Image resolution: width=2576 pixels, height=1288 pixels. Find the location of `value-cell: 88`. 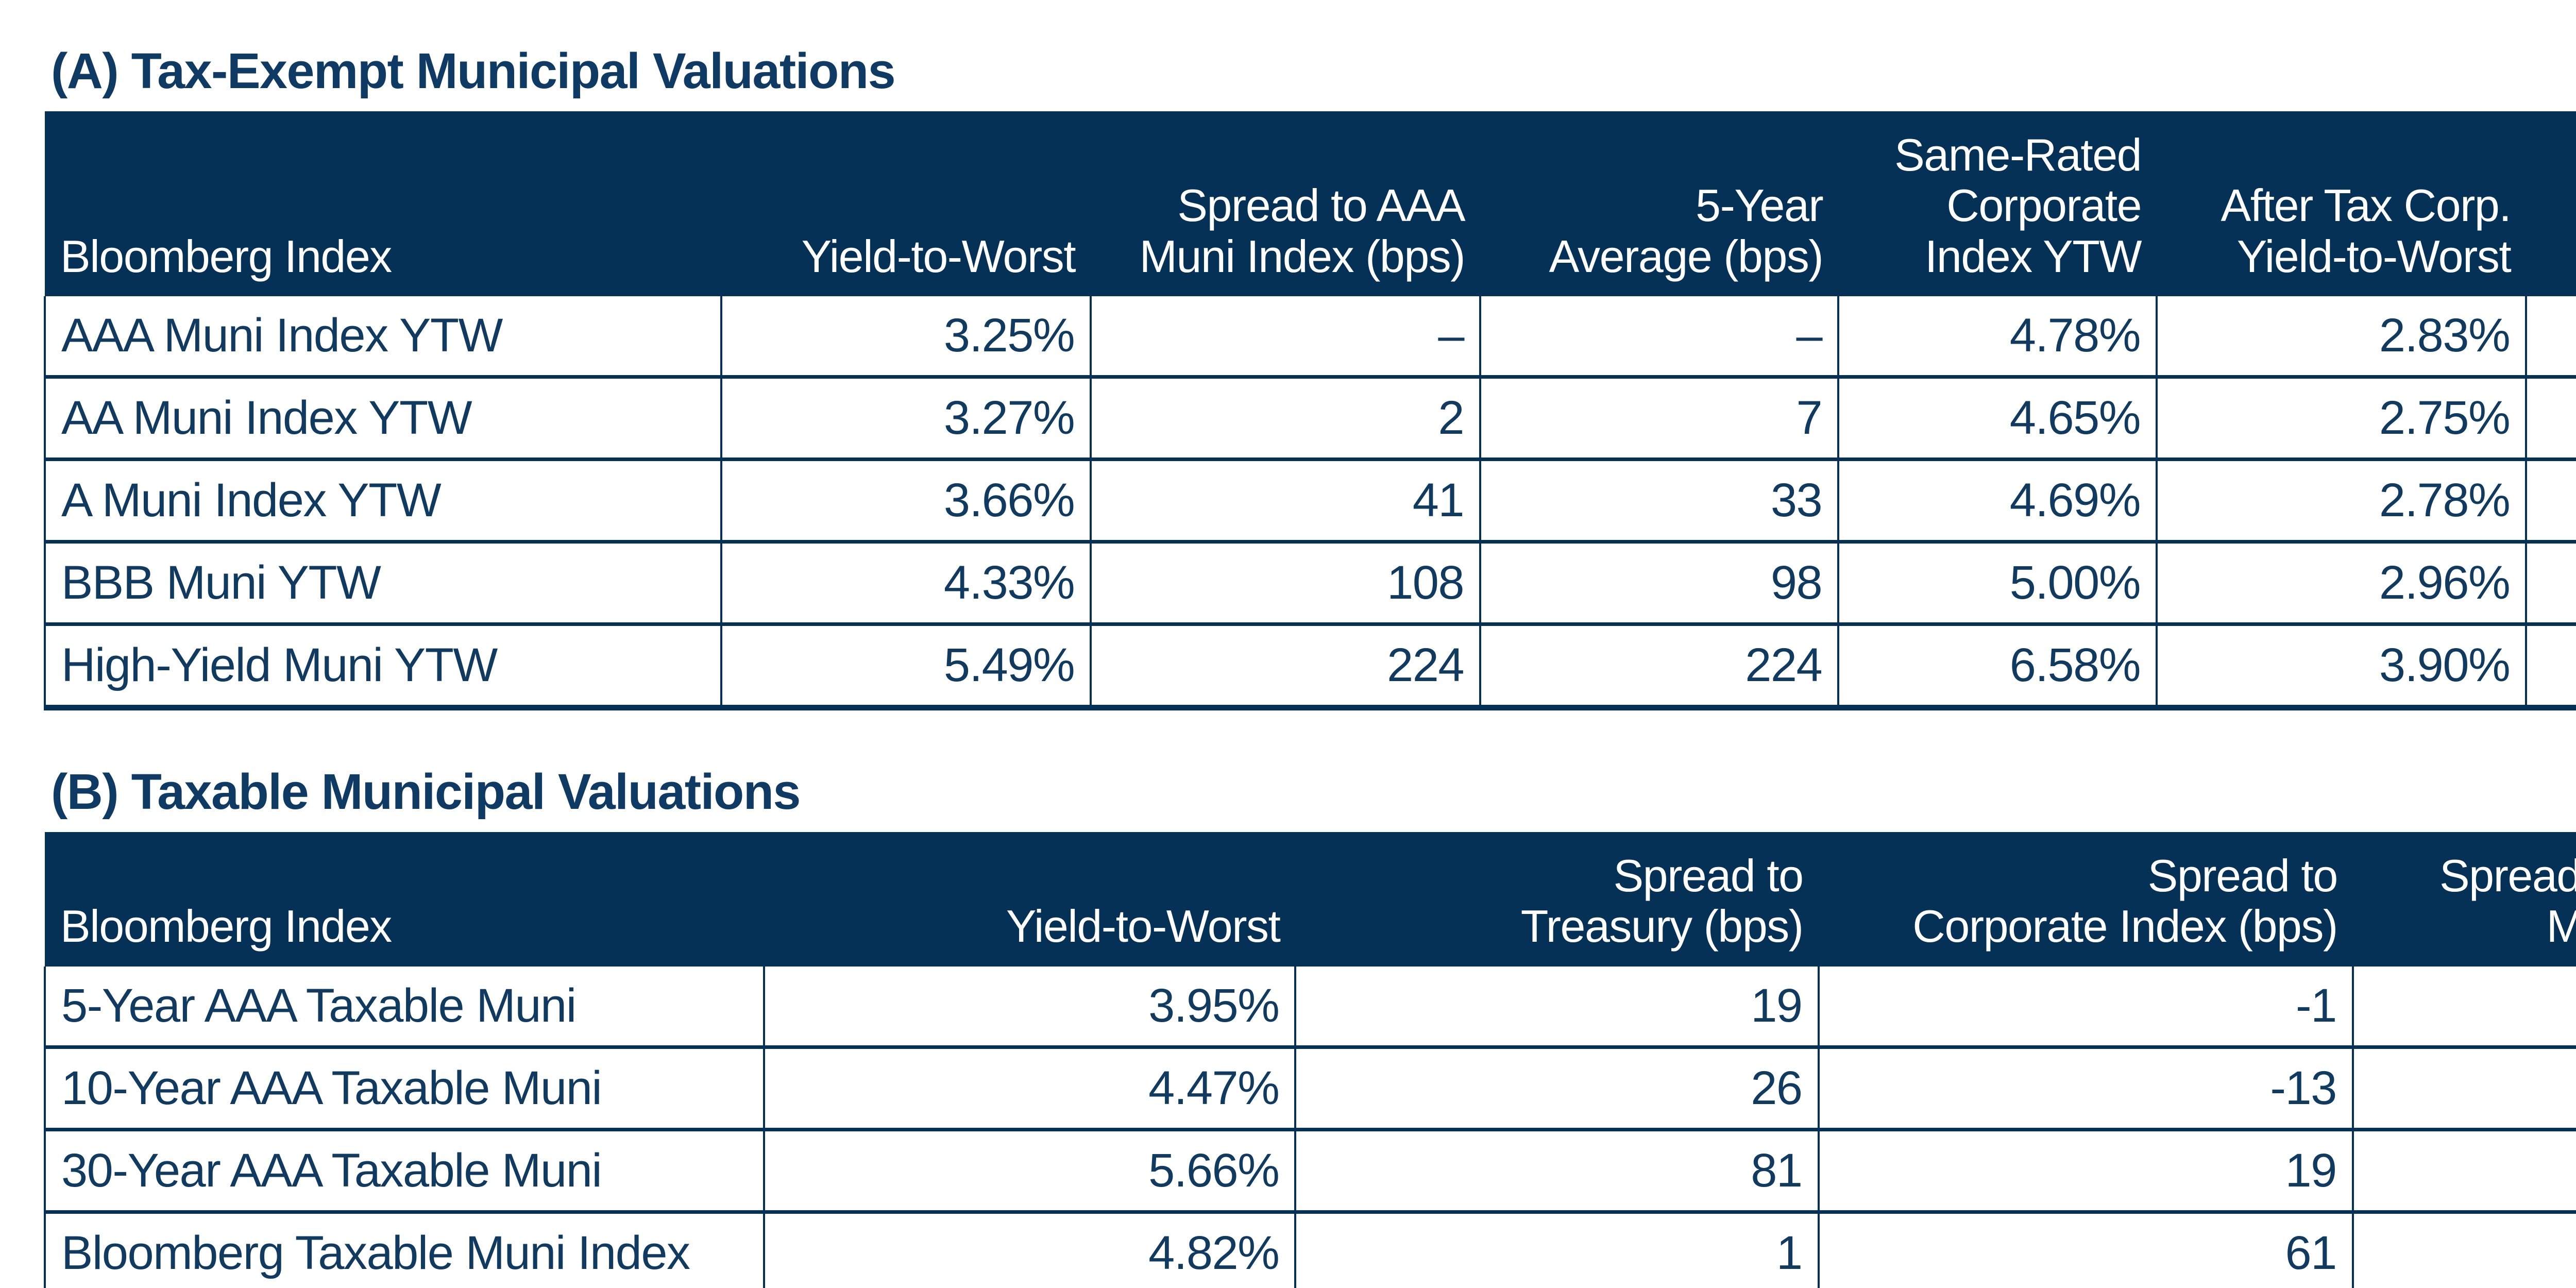

value-cell: 88 is located at coordinates (2550, 499).